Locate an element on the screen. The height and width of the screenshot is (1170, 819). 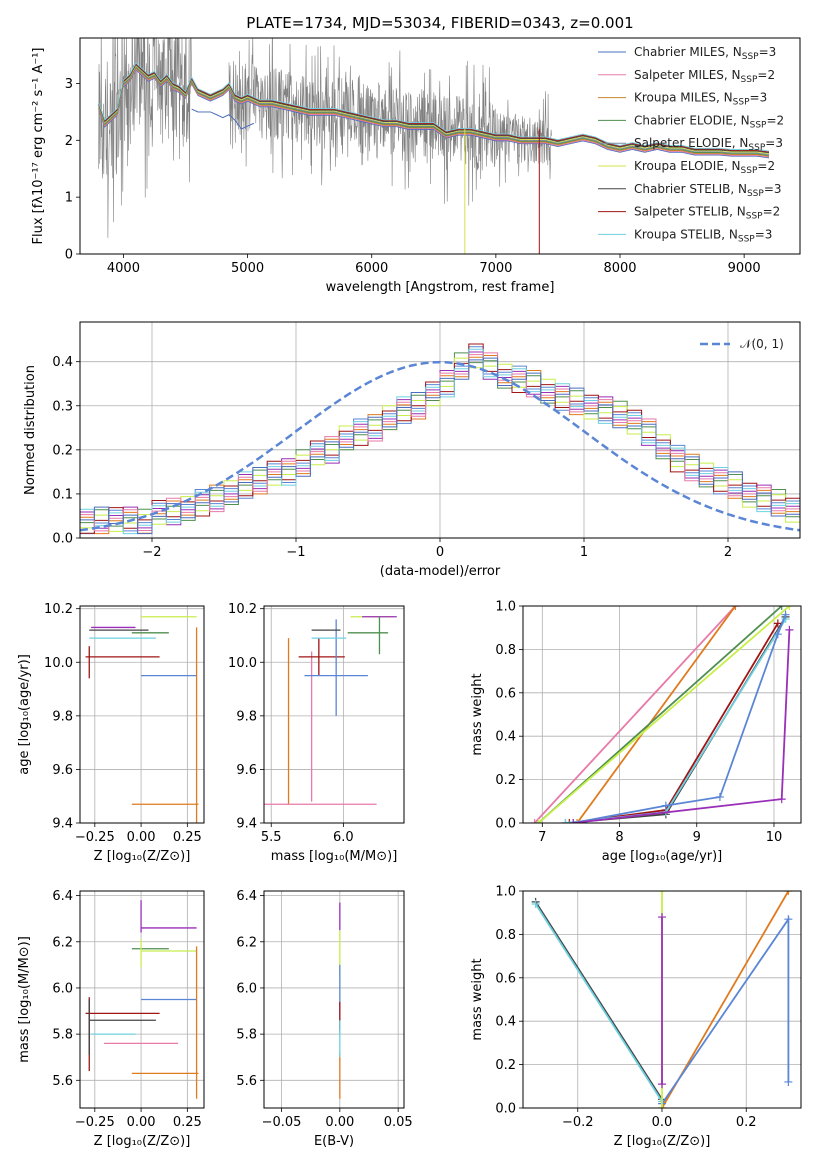
x-tick-label: −0.2 is located at coordinates (578, 1122).